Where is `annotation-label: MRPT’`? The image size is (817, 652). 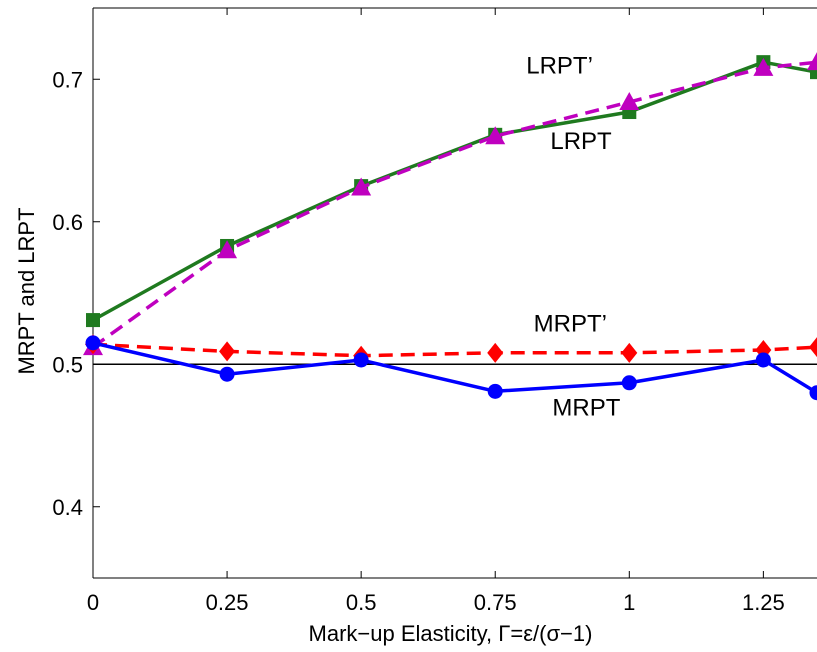 annotation-label: MRPT’ is located at coordinates (570, 323).